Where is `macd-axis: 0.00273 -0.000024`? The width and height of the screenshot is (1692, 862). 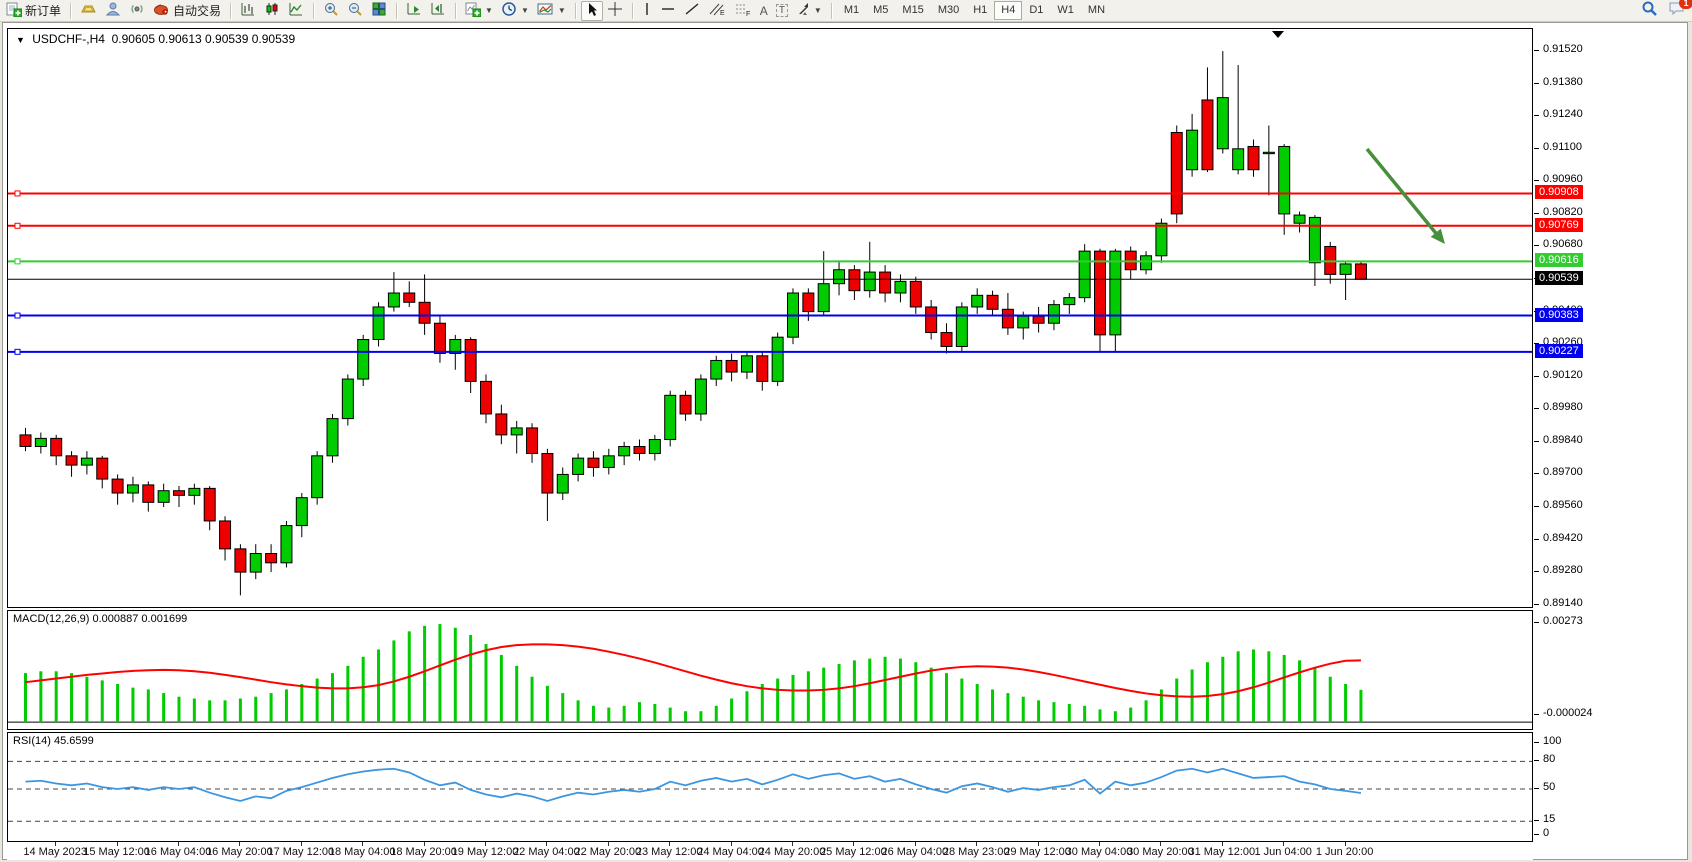 macd-axis: 0.00273 -0.000024 is located at coordinates (1610, 670).